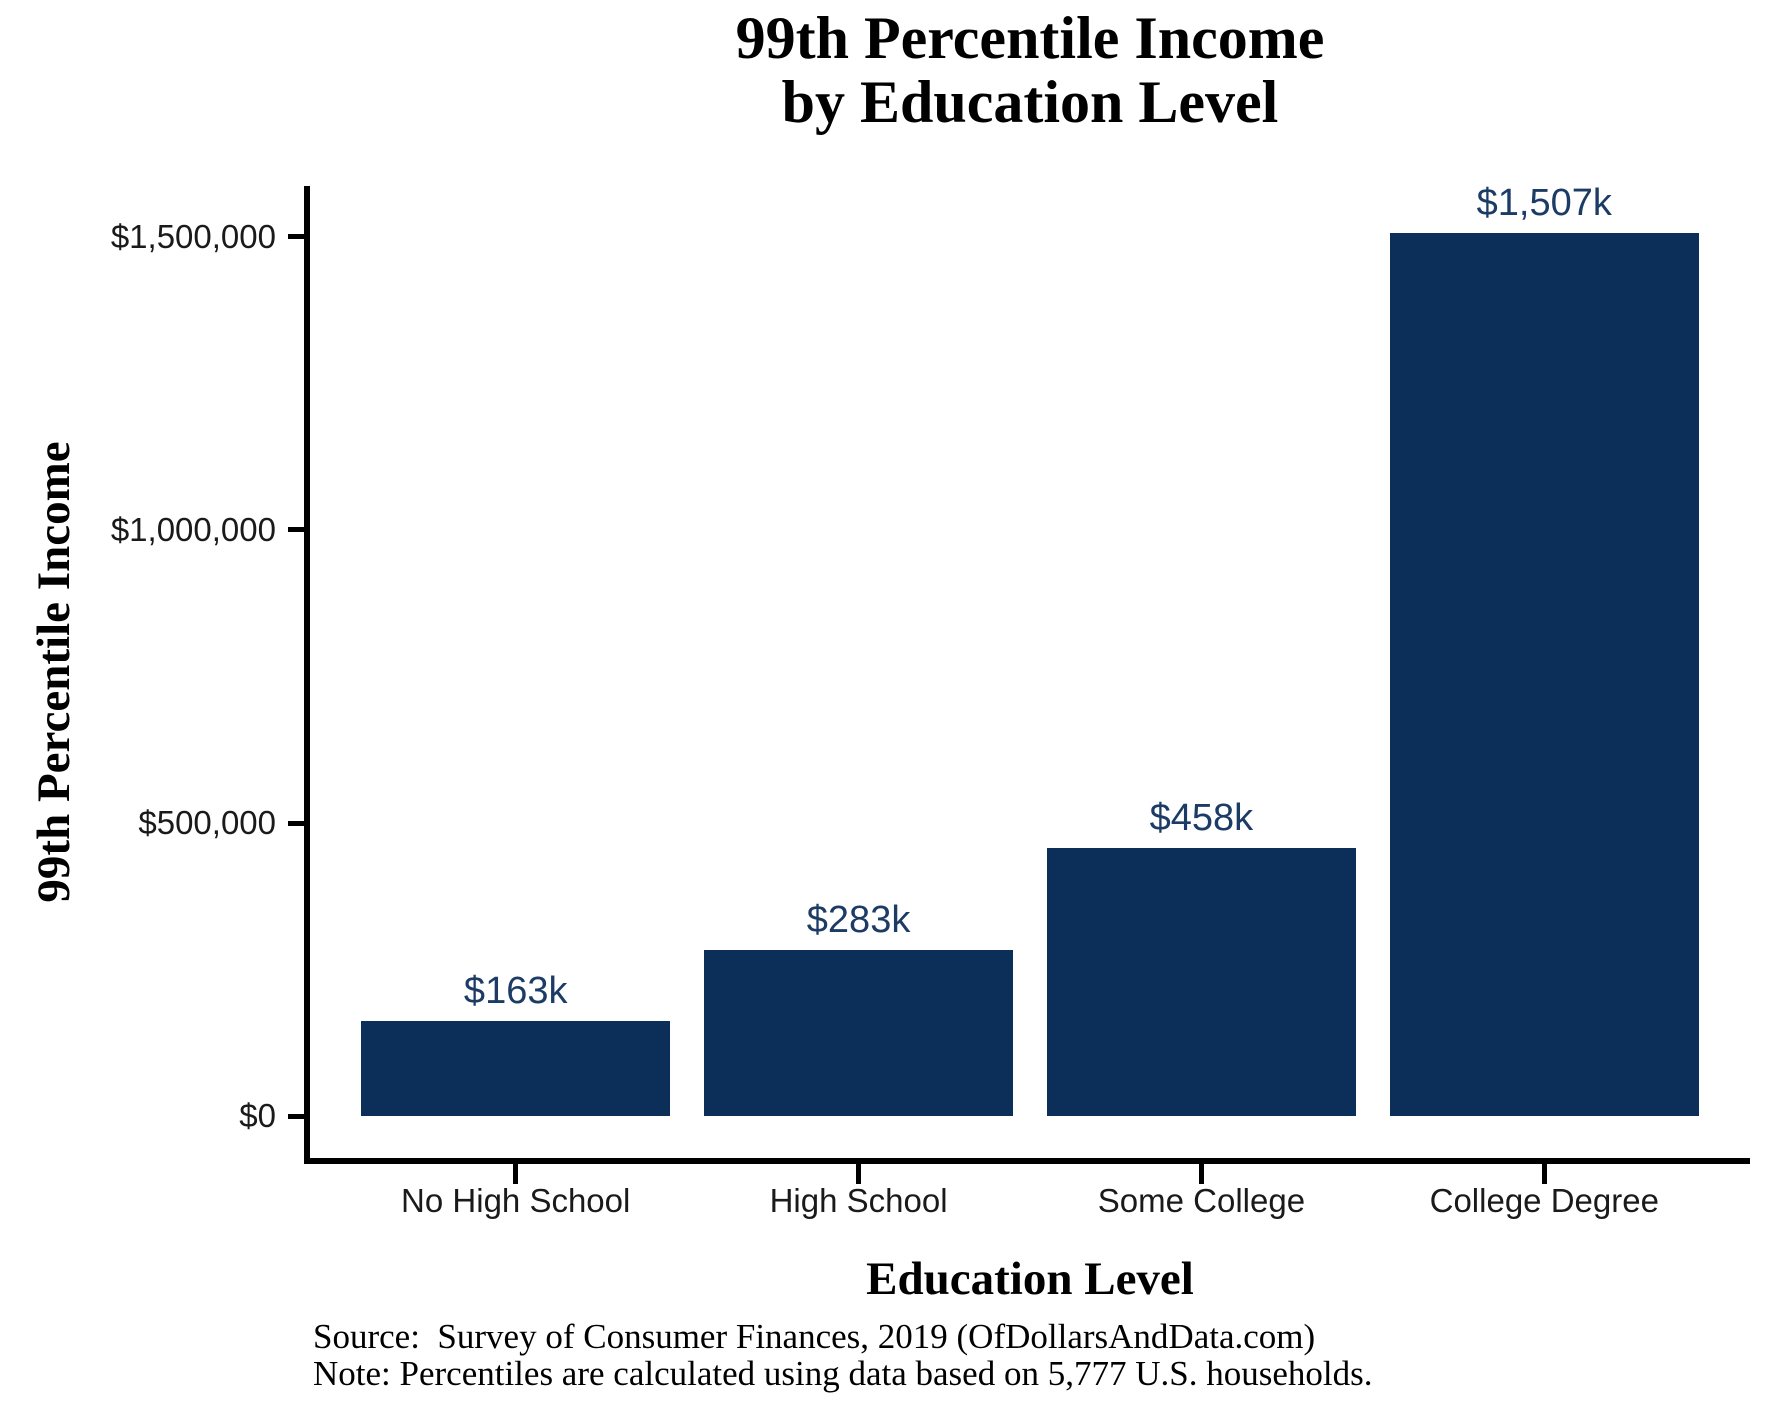  I want to click on x-tick-label-some-college: Some College, so click(1201, 1200).